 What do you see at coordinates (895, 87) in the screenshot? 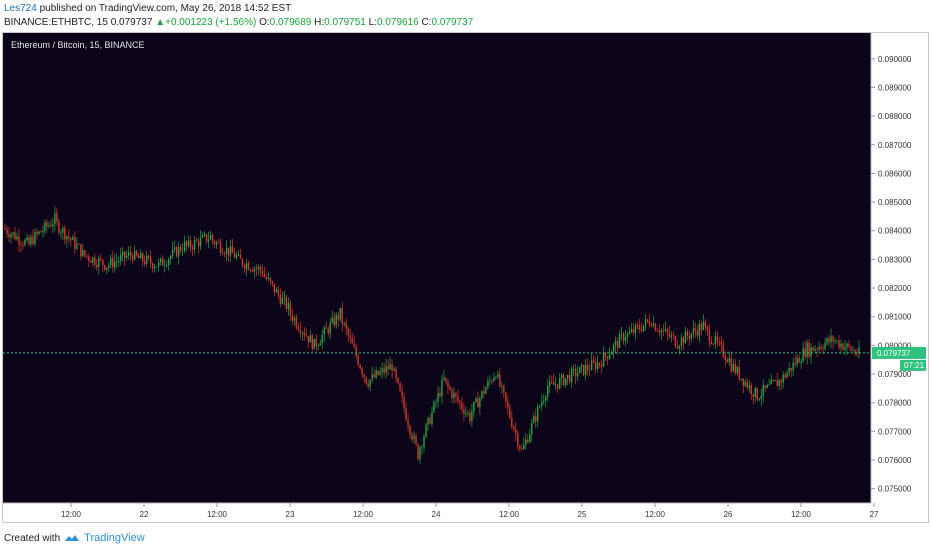
I see `y-tick-label: 0.089000` at bounding box center [895, 87].